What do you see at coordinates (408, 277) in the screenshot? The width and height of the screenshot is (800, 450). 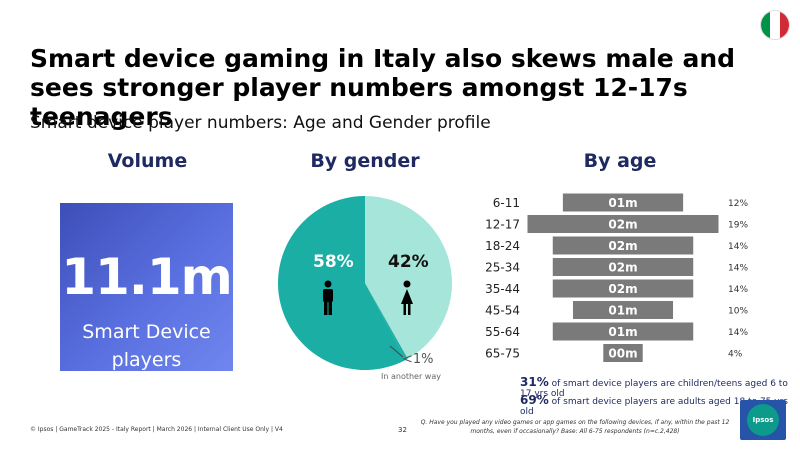 I see `pie-slice-female` at bounding box center [408, 277].